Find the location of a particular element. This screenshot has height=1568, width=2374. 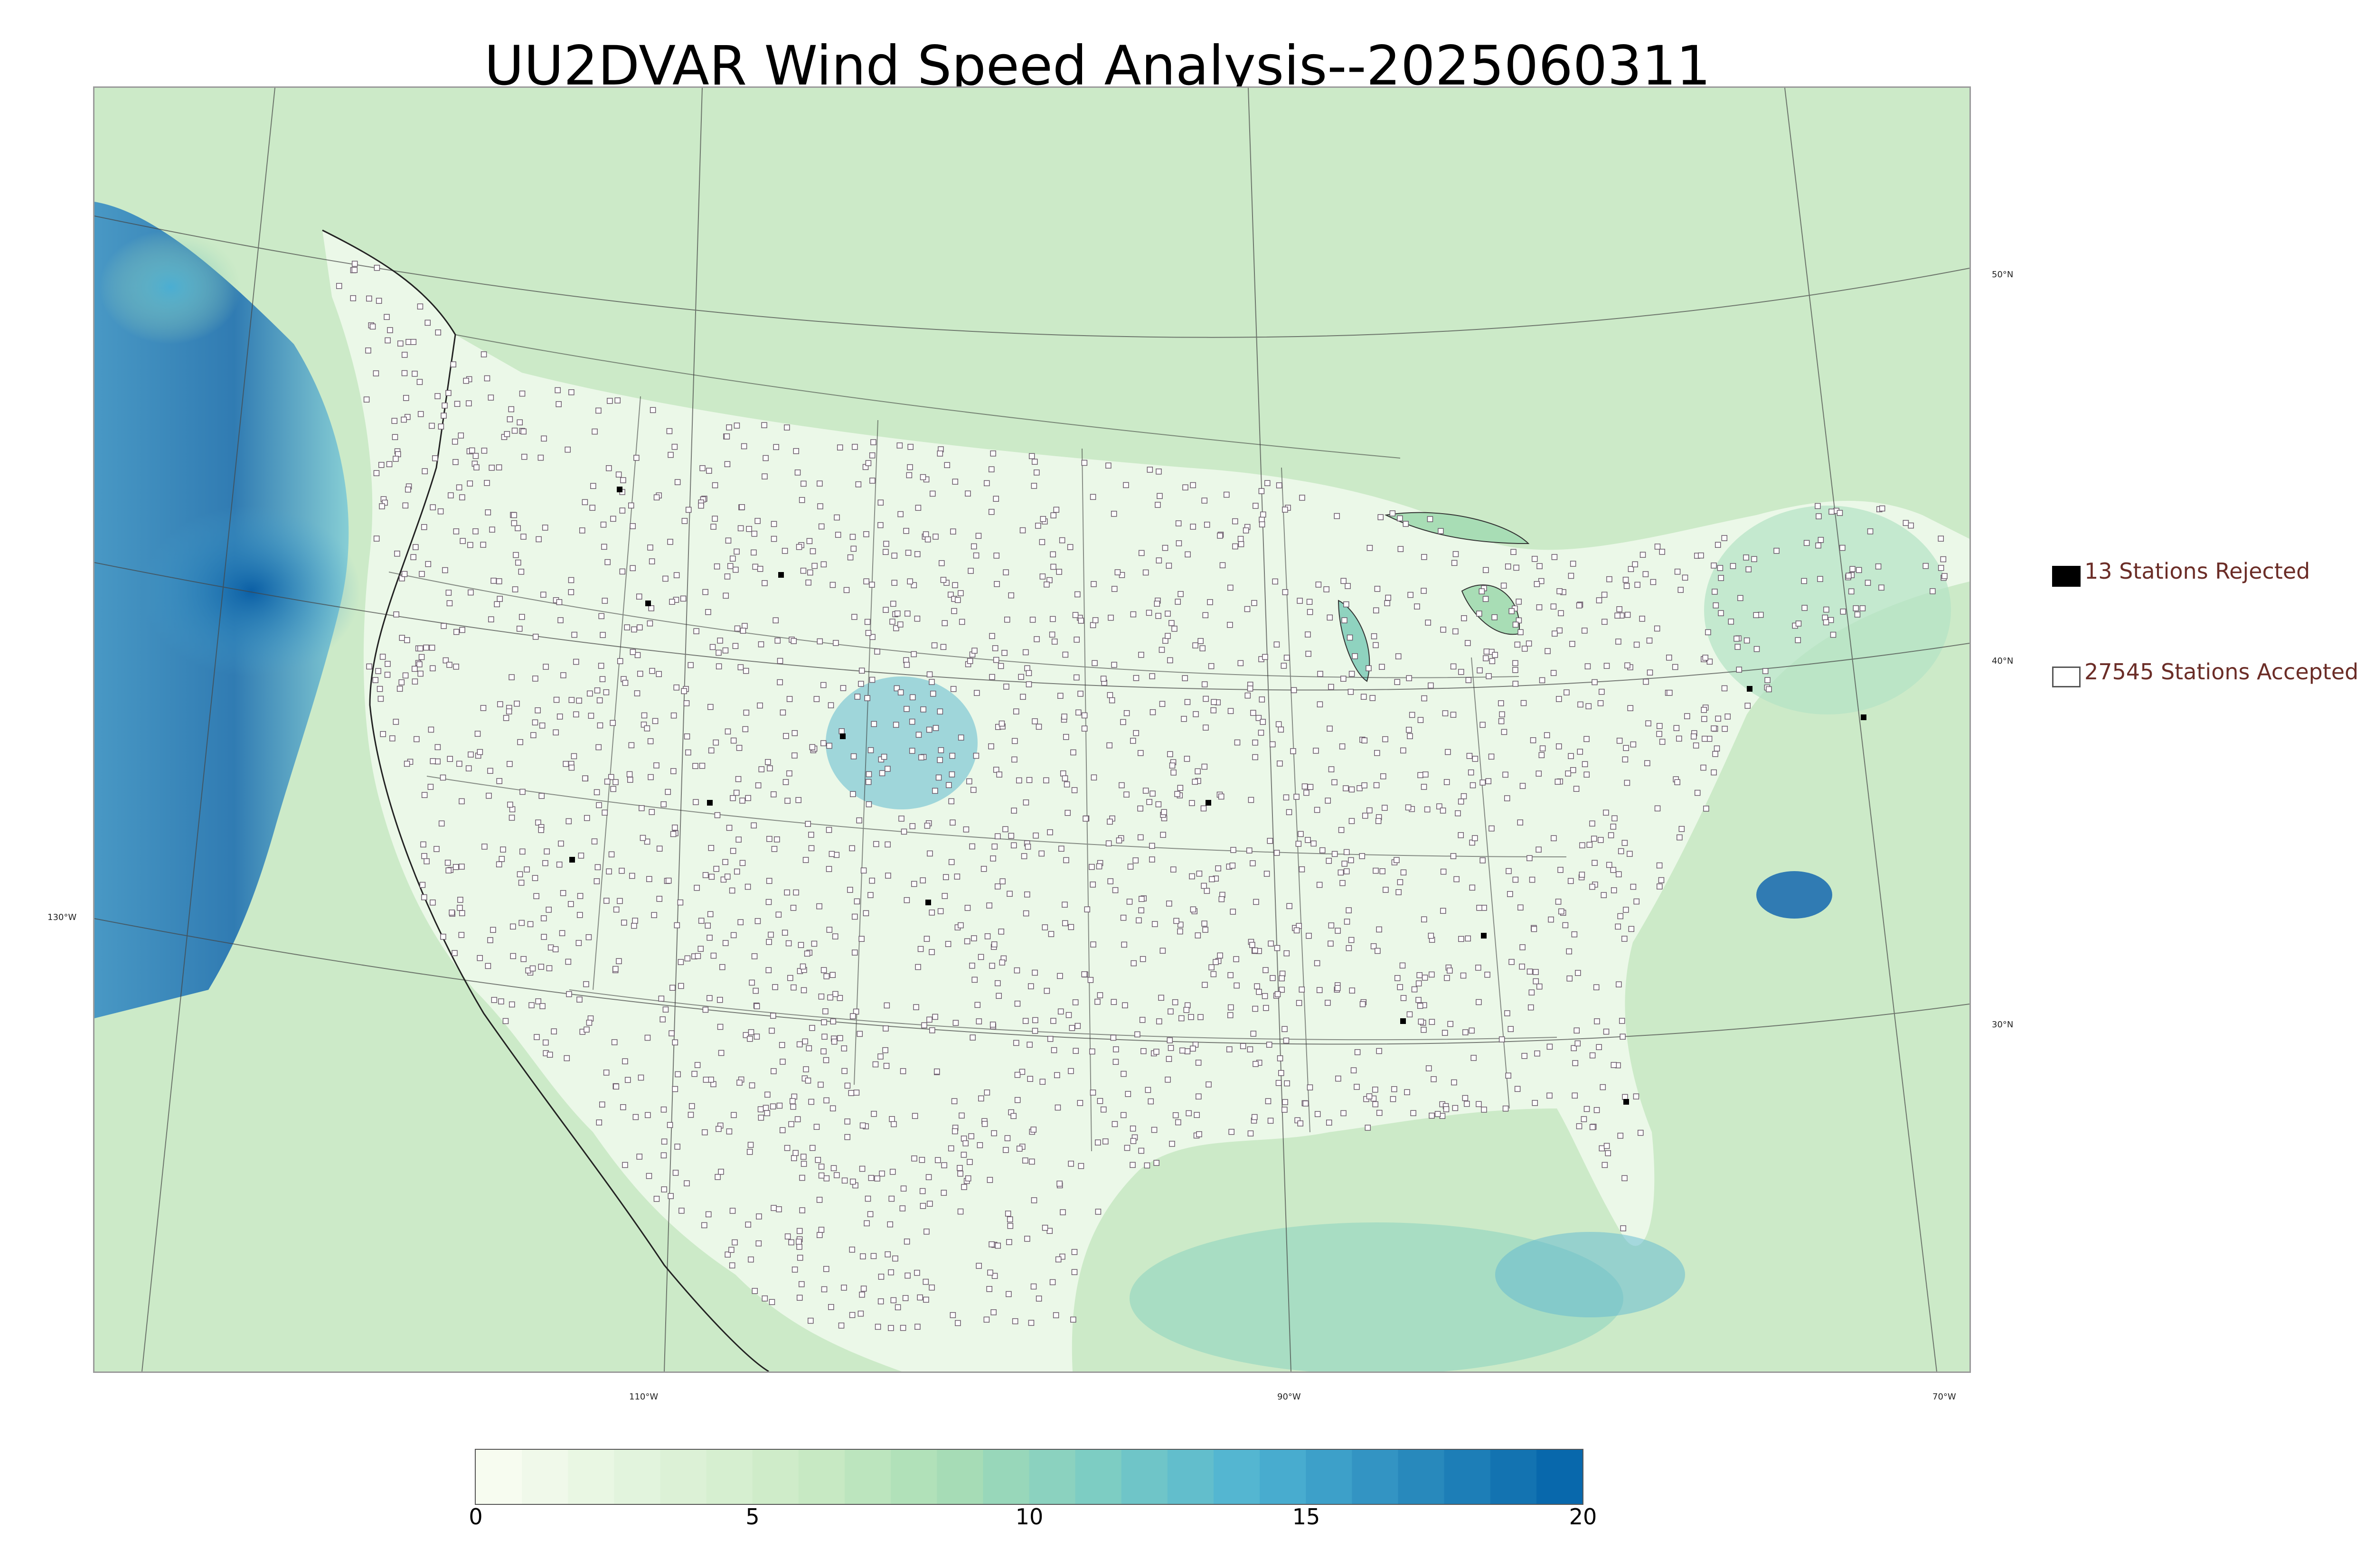

gulf-wind-region is located at coordinates (1376, 1296).